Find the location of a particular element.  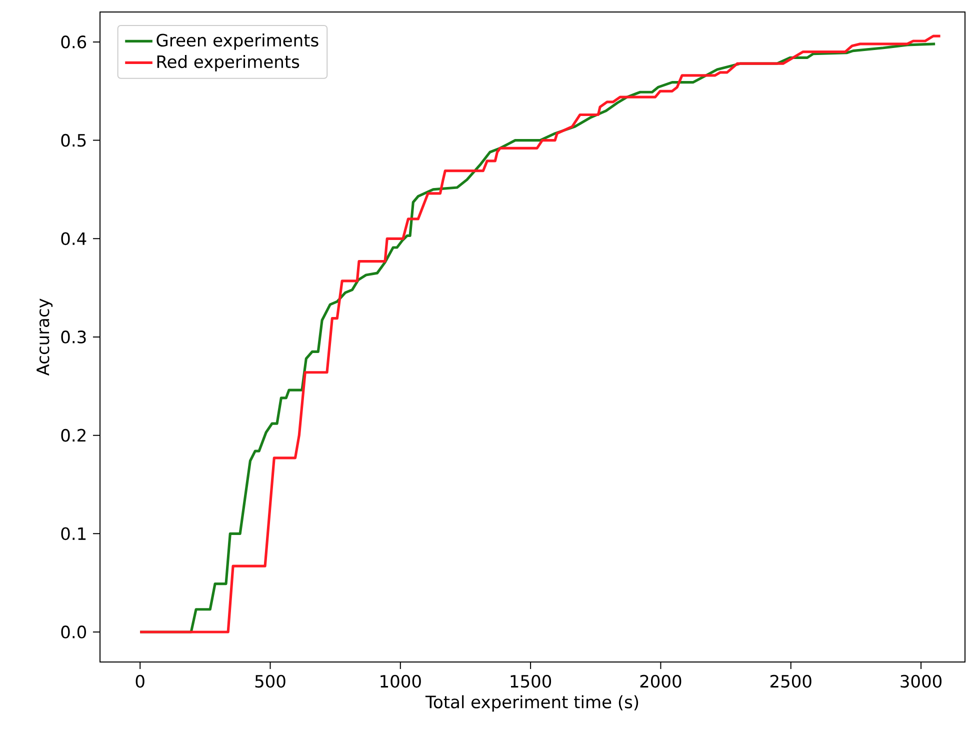

x-tick-label: 1000 is located at coordinates (400, 681).